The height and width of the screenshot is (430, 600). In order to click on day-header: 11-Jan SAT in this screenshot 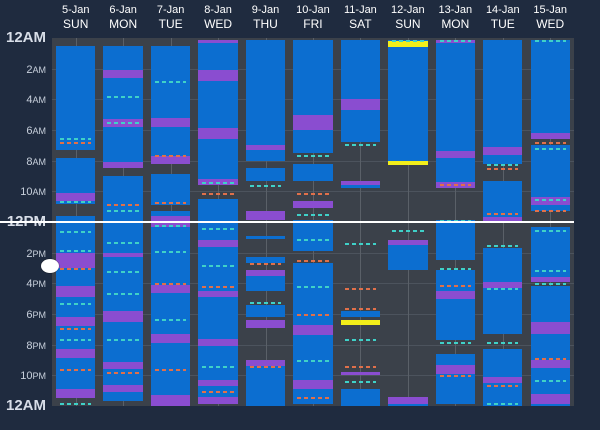, I will do `click(360, 18)`.